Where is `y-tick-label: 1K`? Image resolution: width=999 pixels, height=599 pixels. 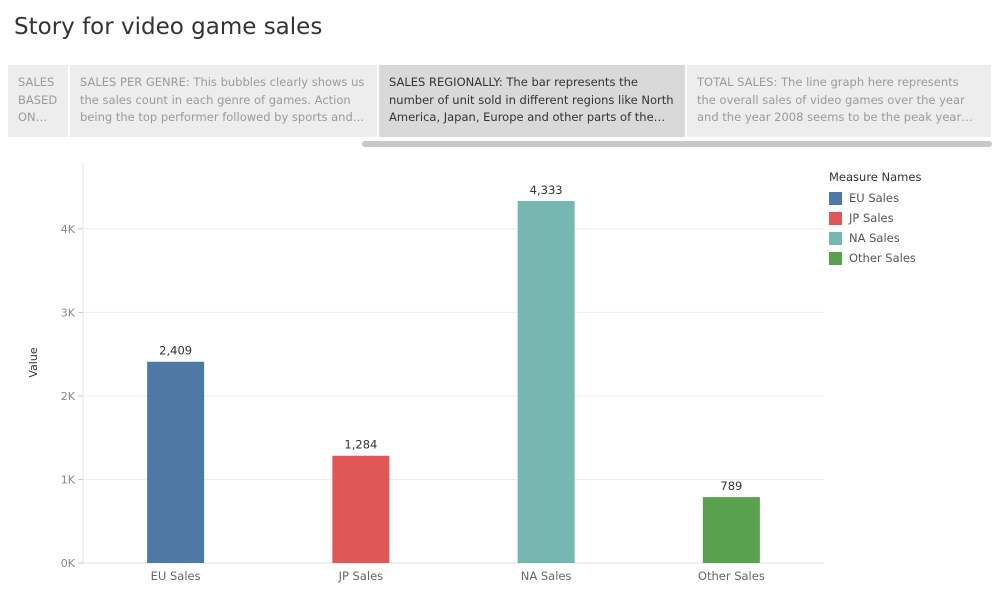 y-tick-label: 1K is located at coordinates (68, 479).